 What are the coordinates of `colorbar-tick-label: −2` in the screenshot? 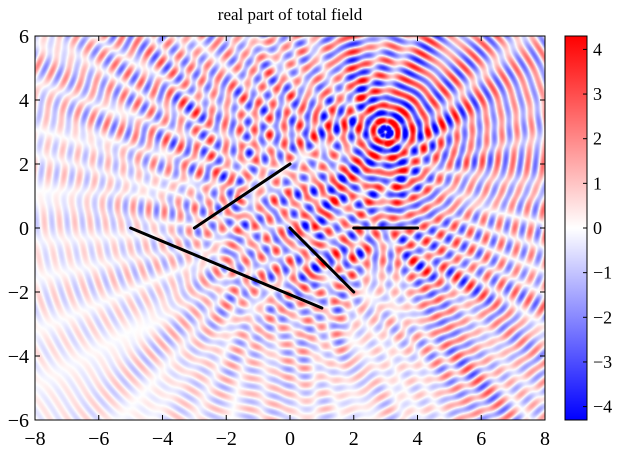 It's located at (602, 317).